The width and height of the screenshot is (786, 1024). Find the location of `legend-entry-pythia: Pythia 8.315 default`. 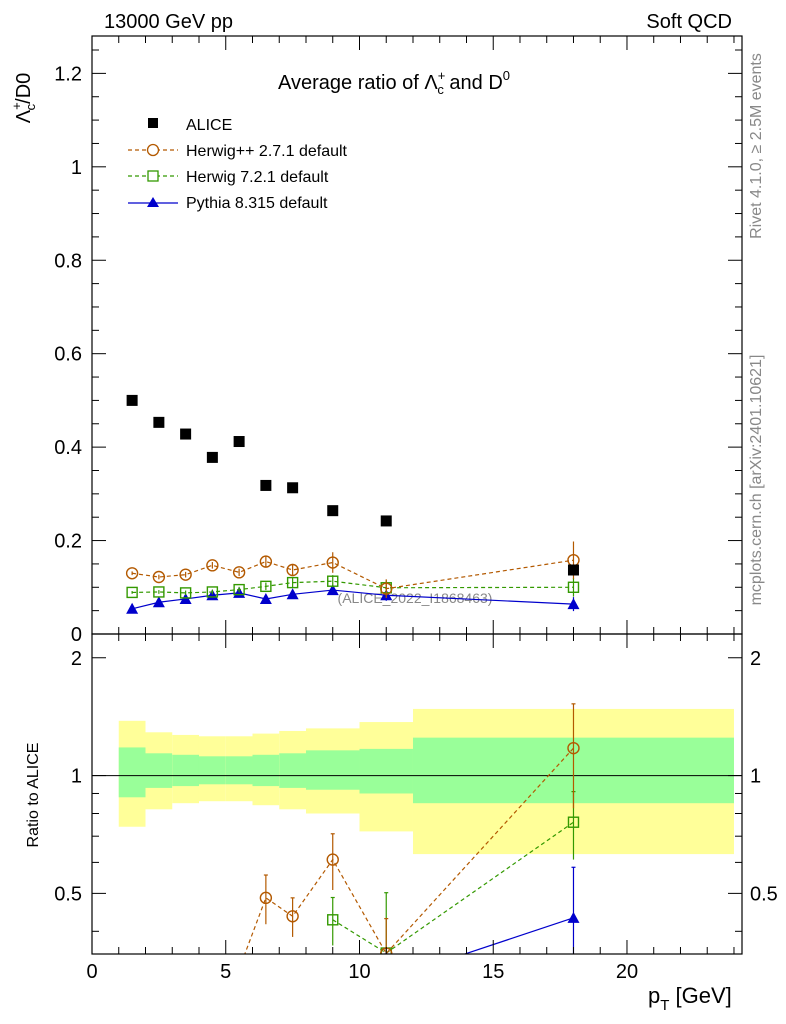

legend-entry-pythia: Pythia 8.315 default is located at coordinates (228, 203).